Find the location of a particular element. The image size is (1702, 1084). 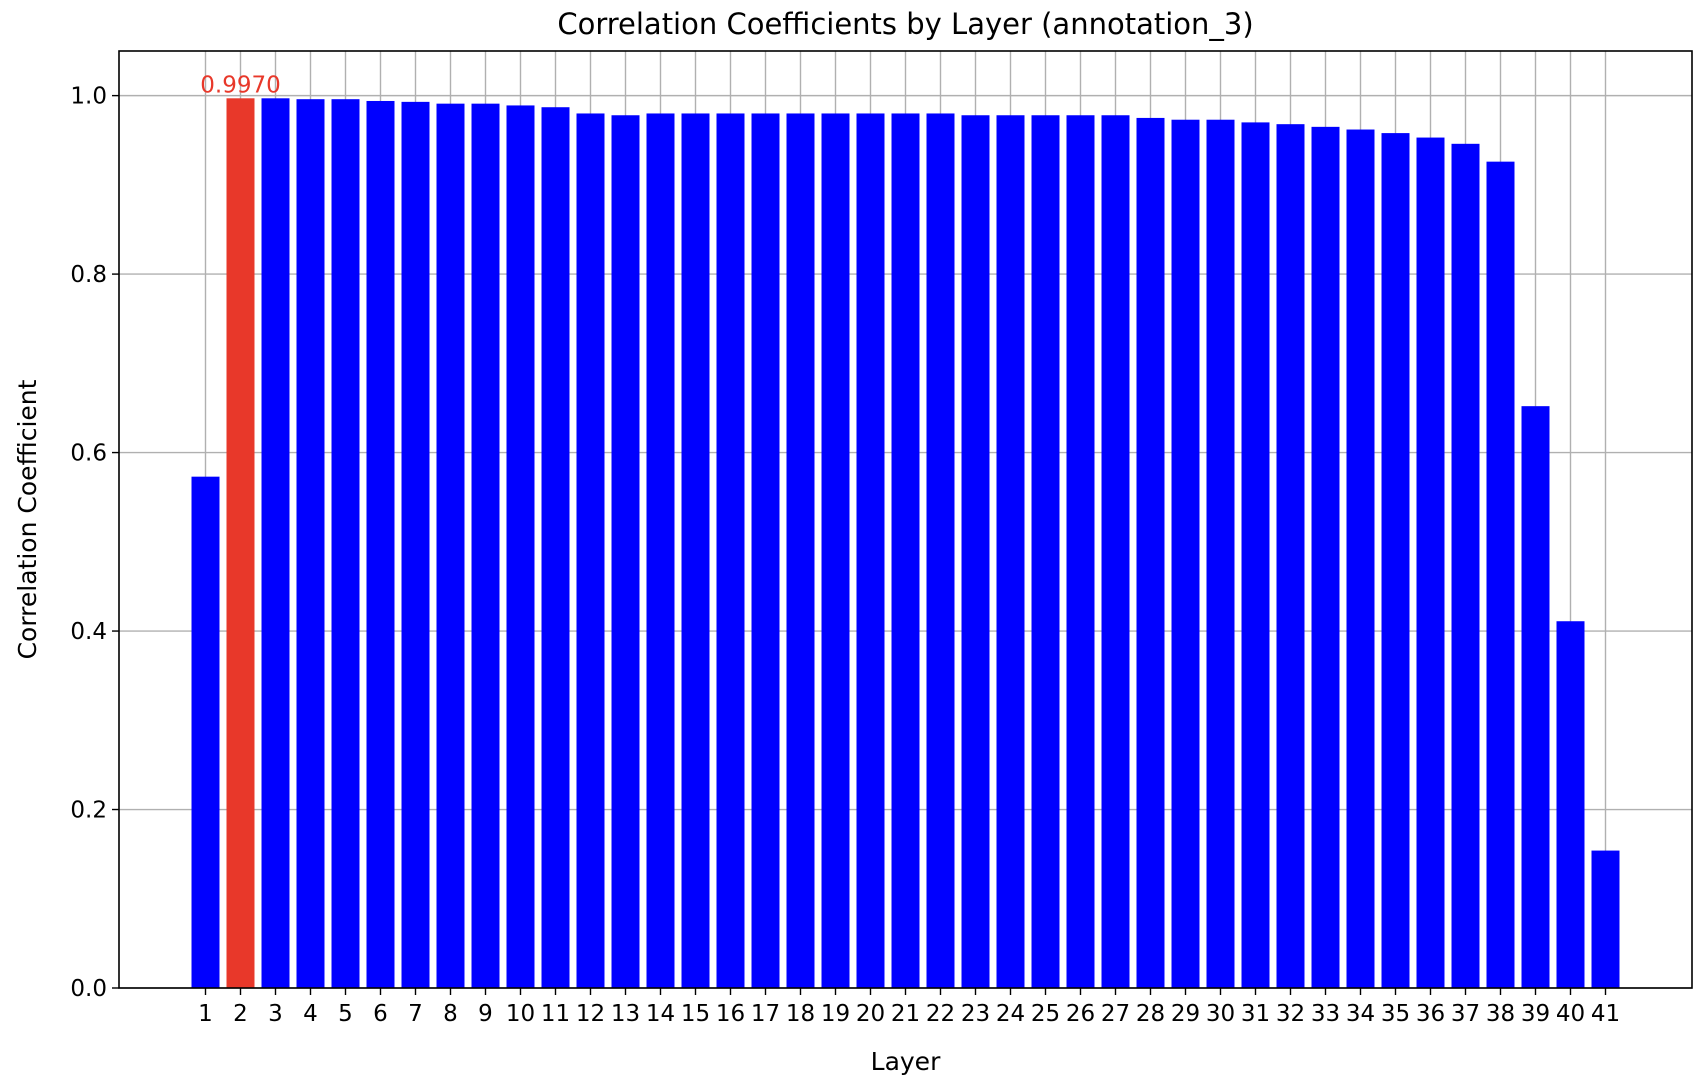

x-tick-label: 4 is located at coordinates (310, 1014).